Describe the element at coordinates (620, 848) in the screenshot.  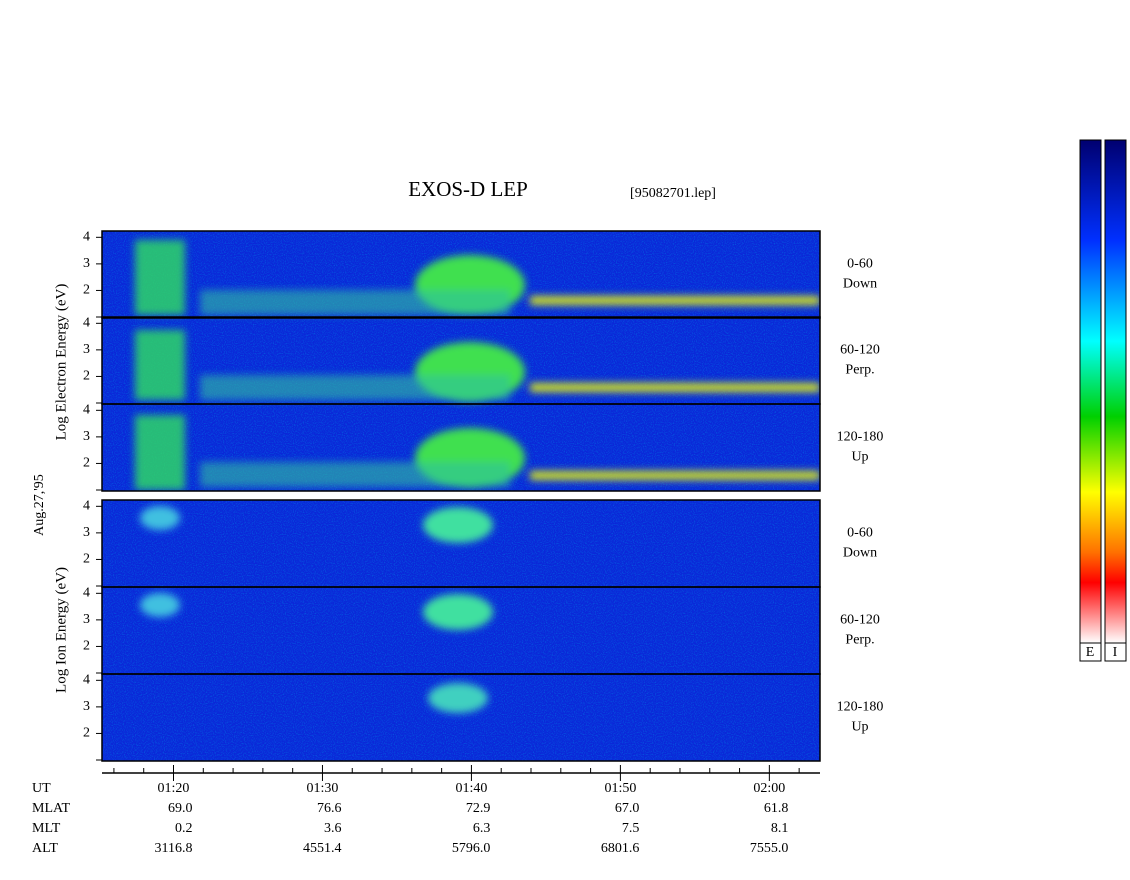
I see `ephemeris-value: 6801.6` at that location.